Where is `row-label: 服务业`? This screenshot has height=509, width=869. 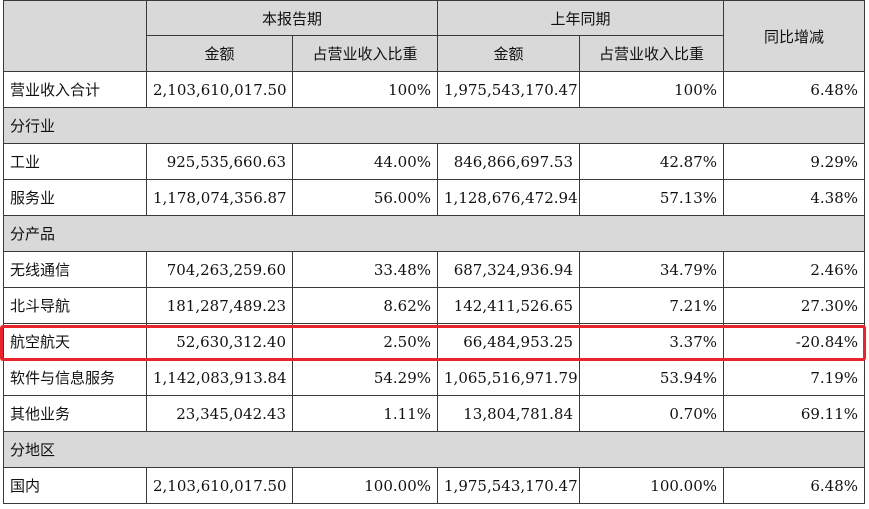
row-label: 服务业 is located at coordinates (75, 197).